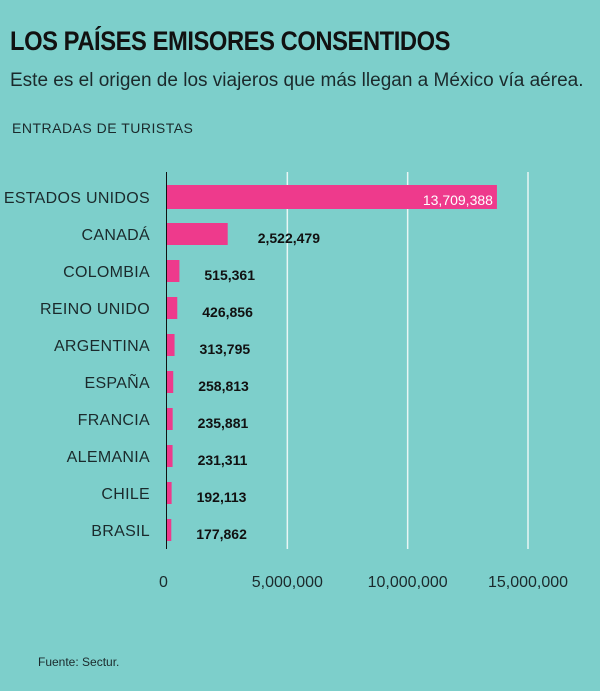  Describe the element at coordinates (225, 349) in the screenshot. I see `value-label: 313,795` at that location.